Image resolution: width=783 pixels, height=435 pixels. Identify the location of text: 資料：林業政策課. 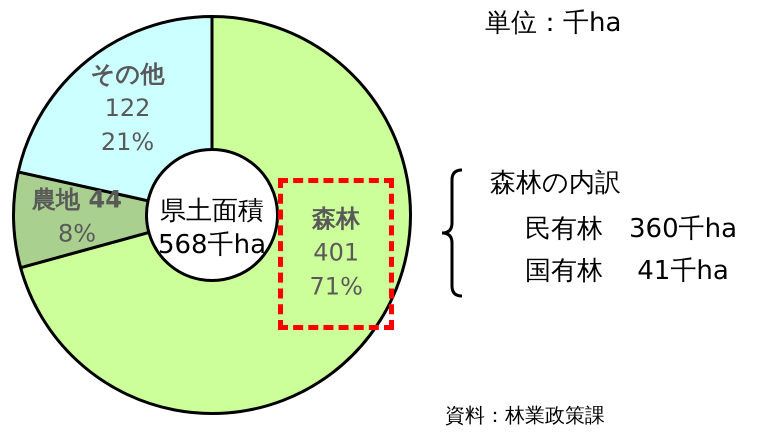
(525, 415).